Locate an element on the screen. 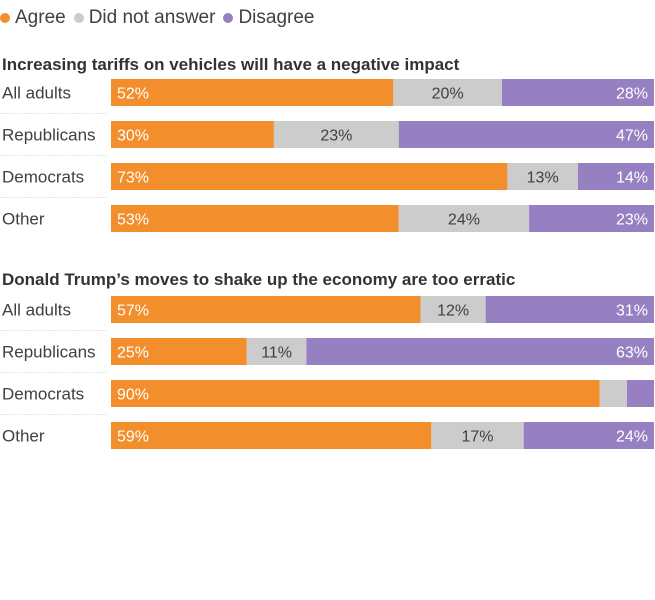 This screenshot has height=600, width=655. legend-item-agree: Agree is located at coordinates (33, 18).